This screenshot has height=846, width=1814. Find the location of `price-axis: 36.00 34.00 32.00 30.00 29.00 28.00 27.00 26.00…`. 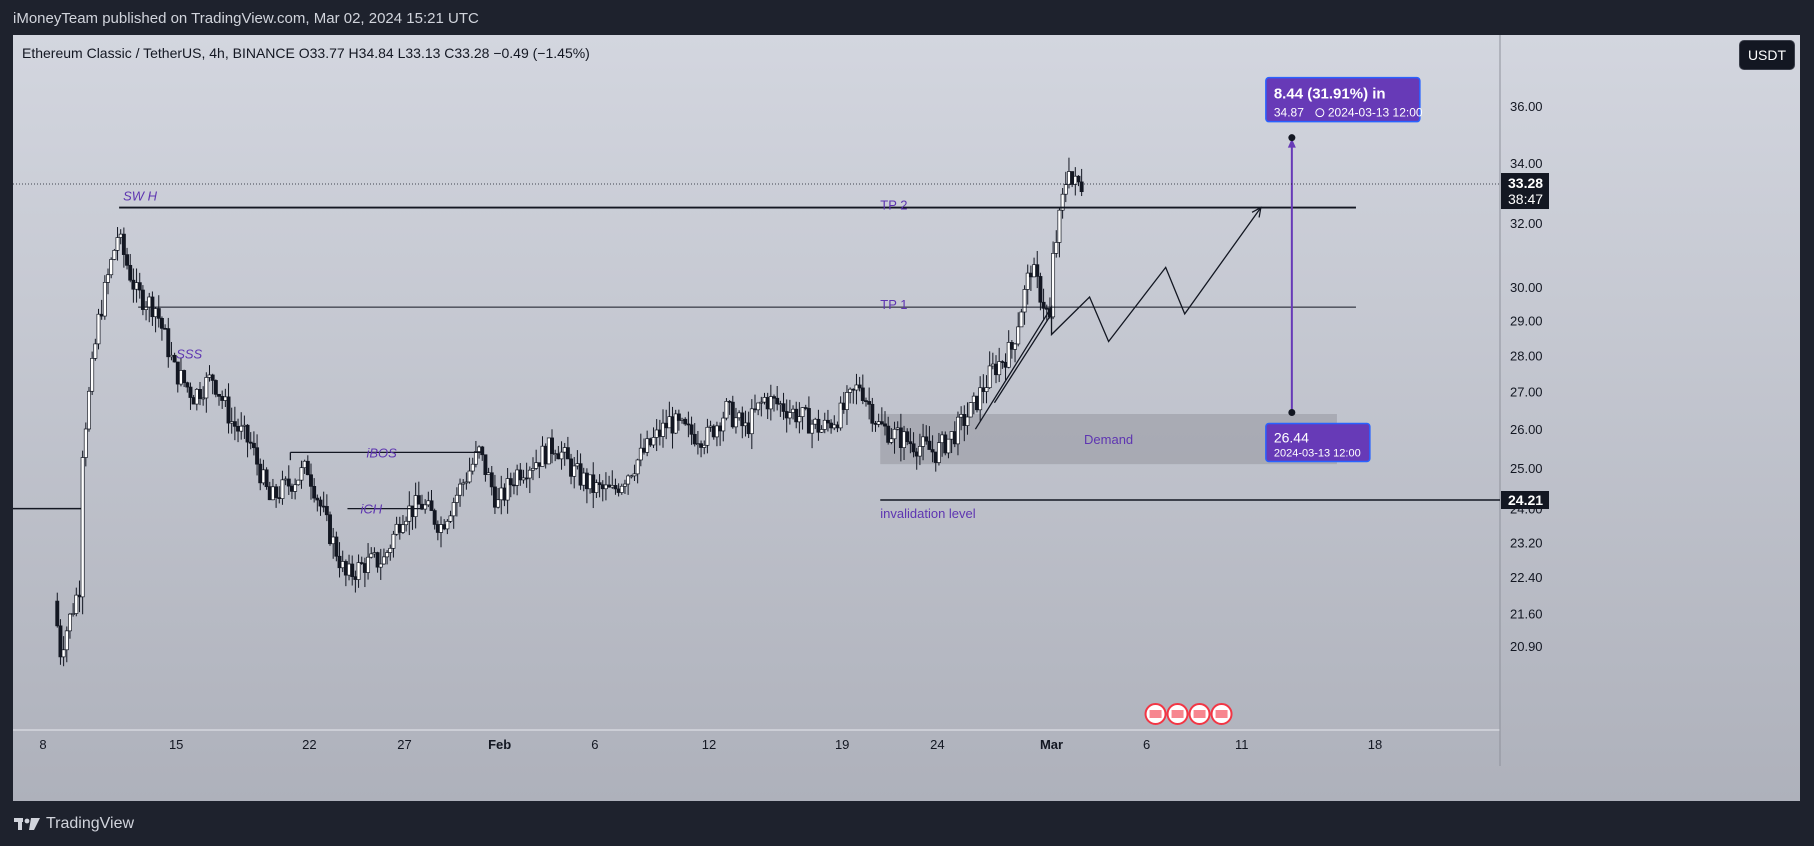

price-axis: 36.00 34.00 32.00 30.00 29.00 28.00 27.00 26.00… is located at coordinates (1525, 376).